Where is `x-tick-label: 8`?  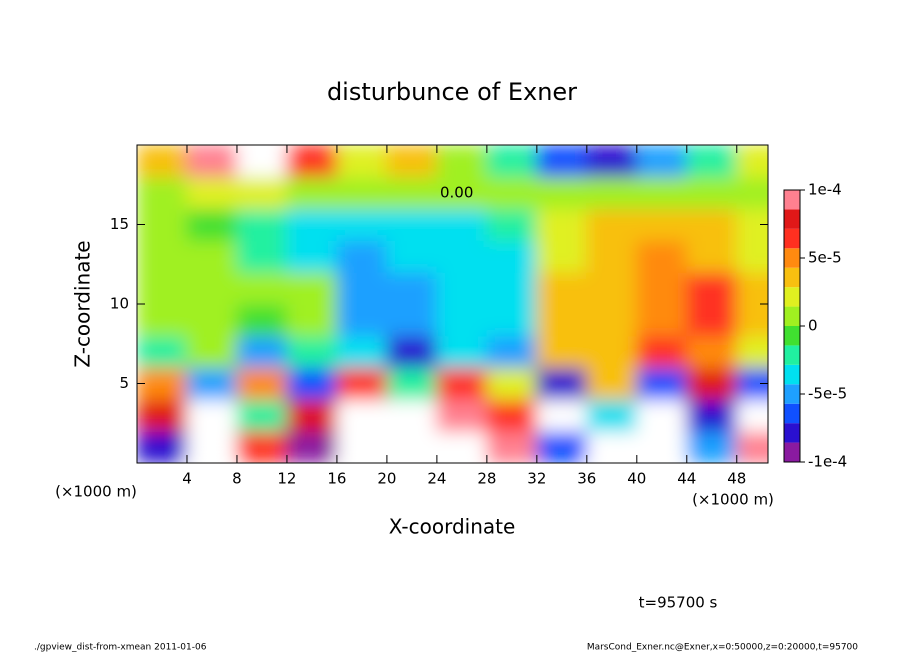 x-tick-label: 8 is located at coordinates (237, 479).